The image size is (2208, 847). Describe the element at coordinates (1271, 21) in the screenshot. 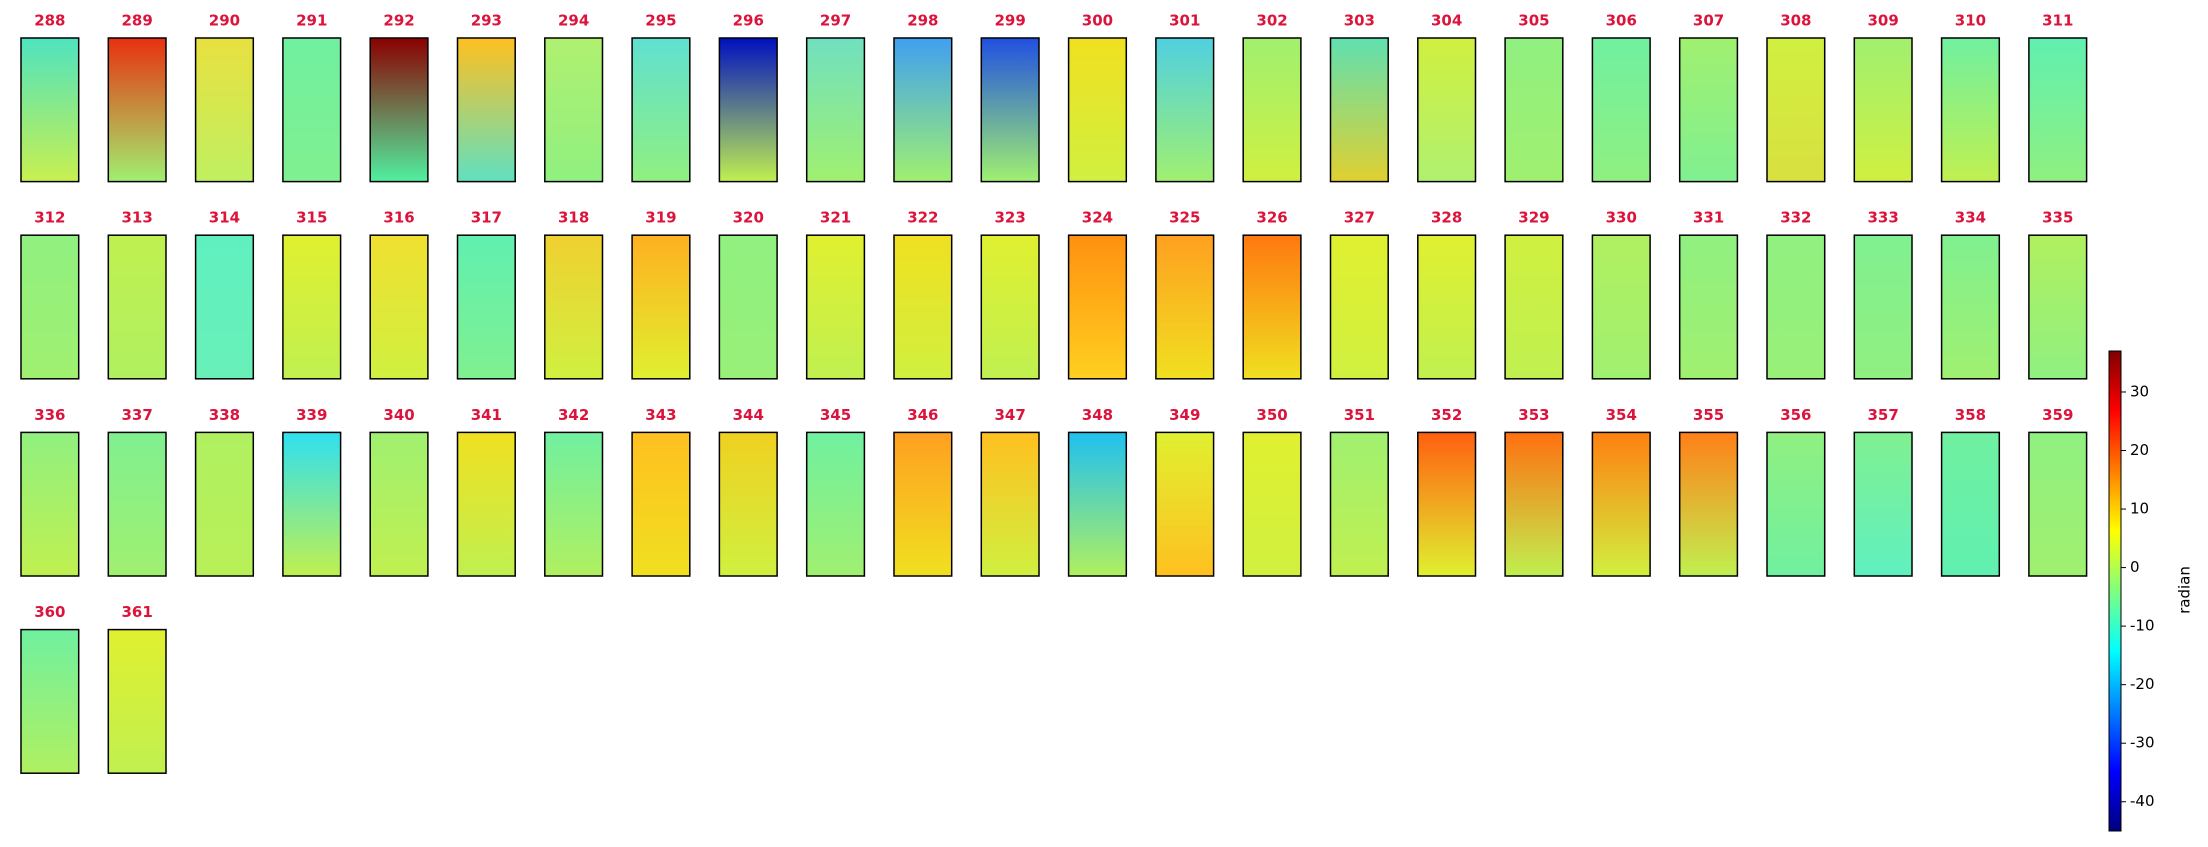

I see `panel-title: 302` at that location.